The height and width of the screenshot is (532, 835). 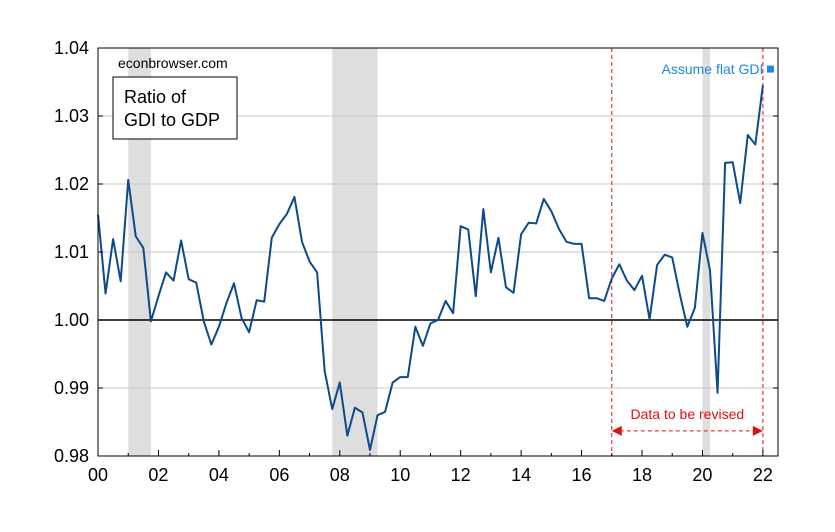 I want to click on y-tick-label-5: 1.03, so click(x=71, y=116).